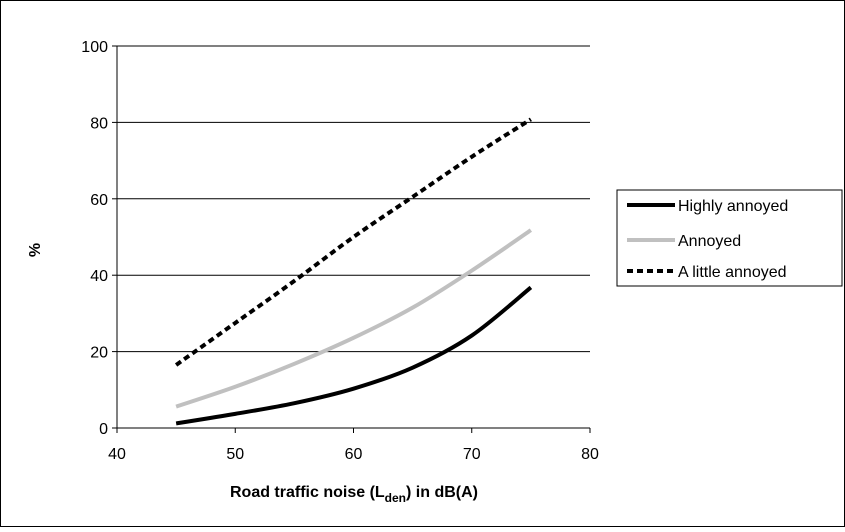  Describe the element at coordinates (99, 276) in the screenshot. I see `y-tick-label-40: 40` at that location.